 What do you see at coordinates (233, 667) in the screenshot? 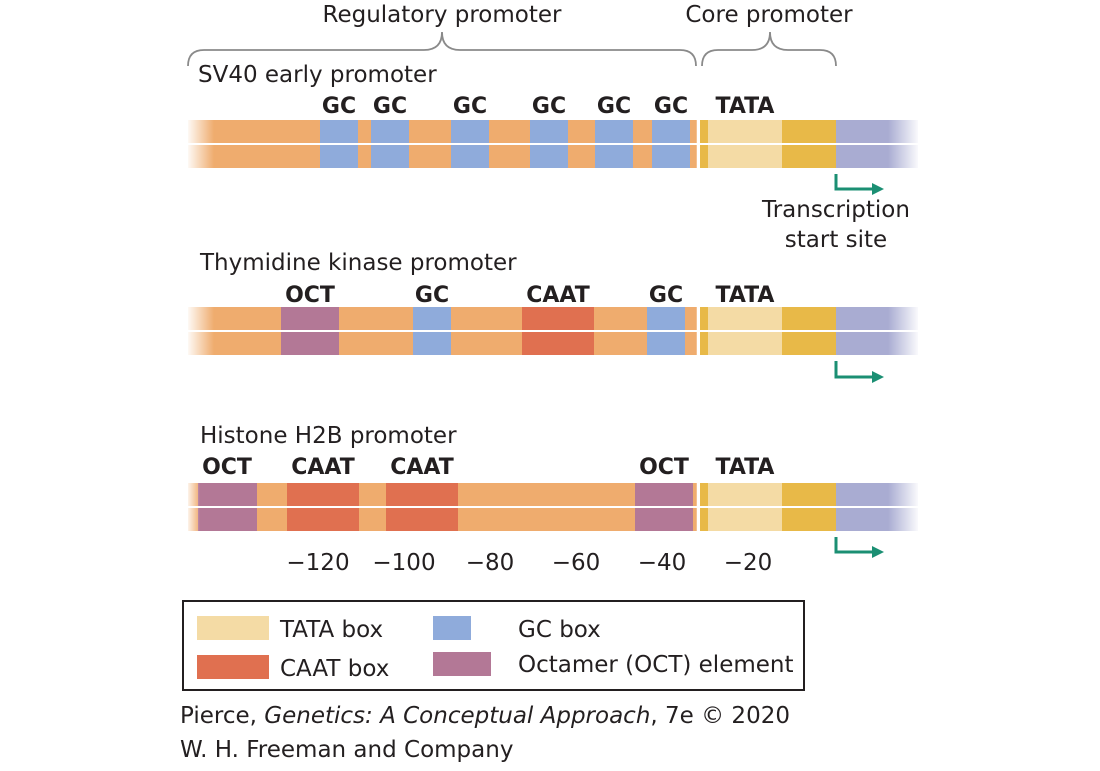
I see `legend-swatch-caat` at bounding box center [233, 667].